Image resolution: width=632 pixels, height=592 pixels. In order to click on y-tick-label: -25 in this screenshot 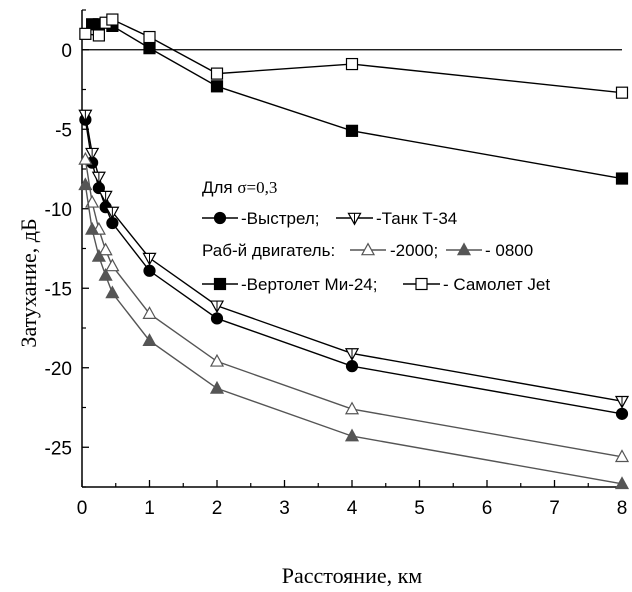, I will do `click(58, 448)`.